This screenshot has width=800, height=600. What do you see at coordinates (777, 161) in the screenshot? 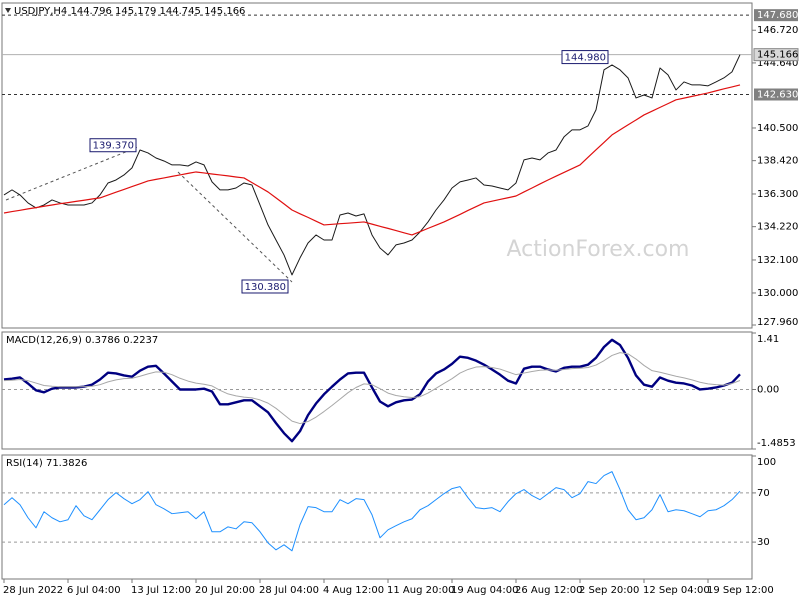
I see `y-tick-label: 138.420` at bounding box center [777, 161].